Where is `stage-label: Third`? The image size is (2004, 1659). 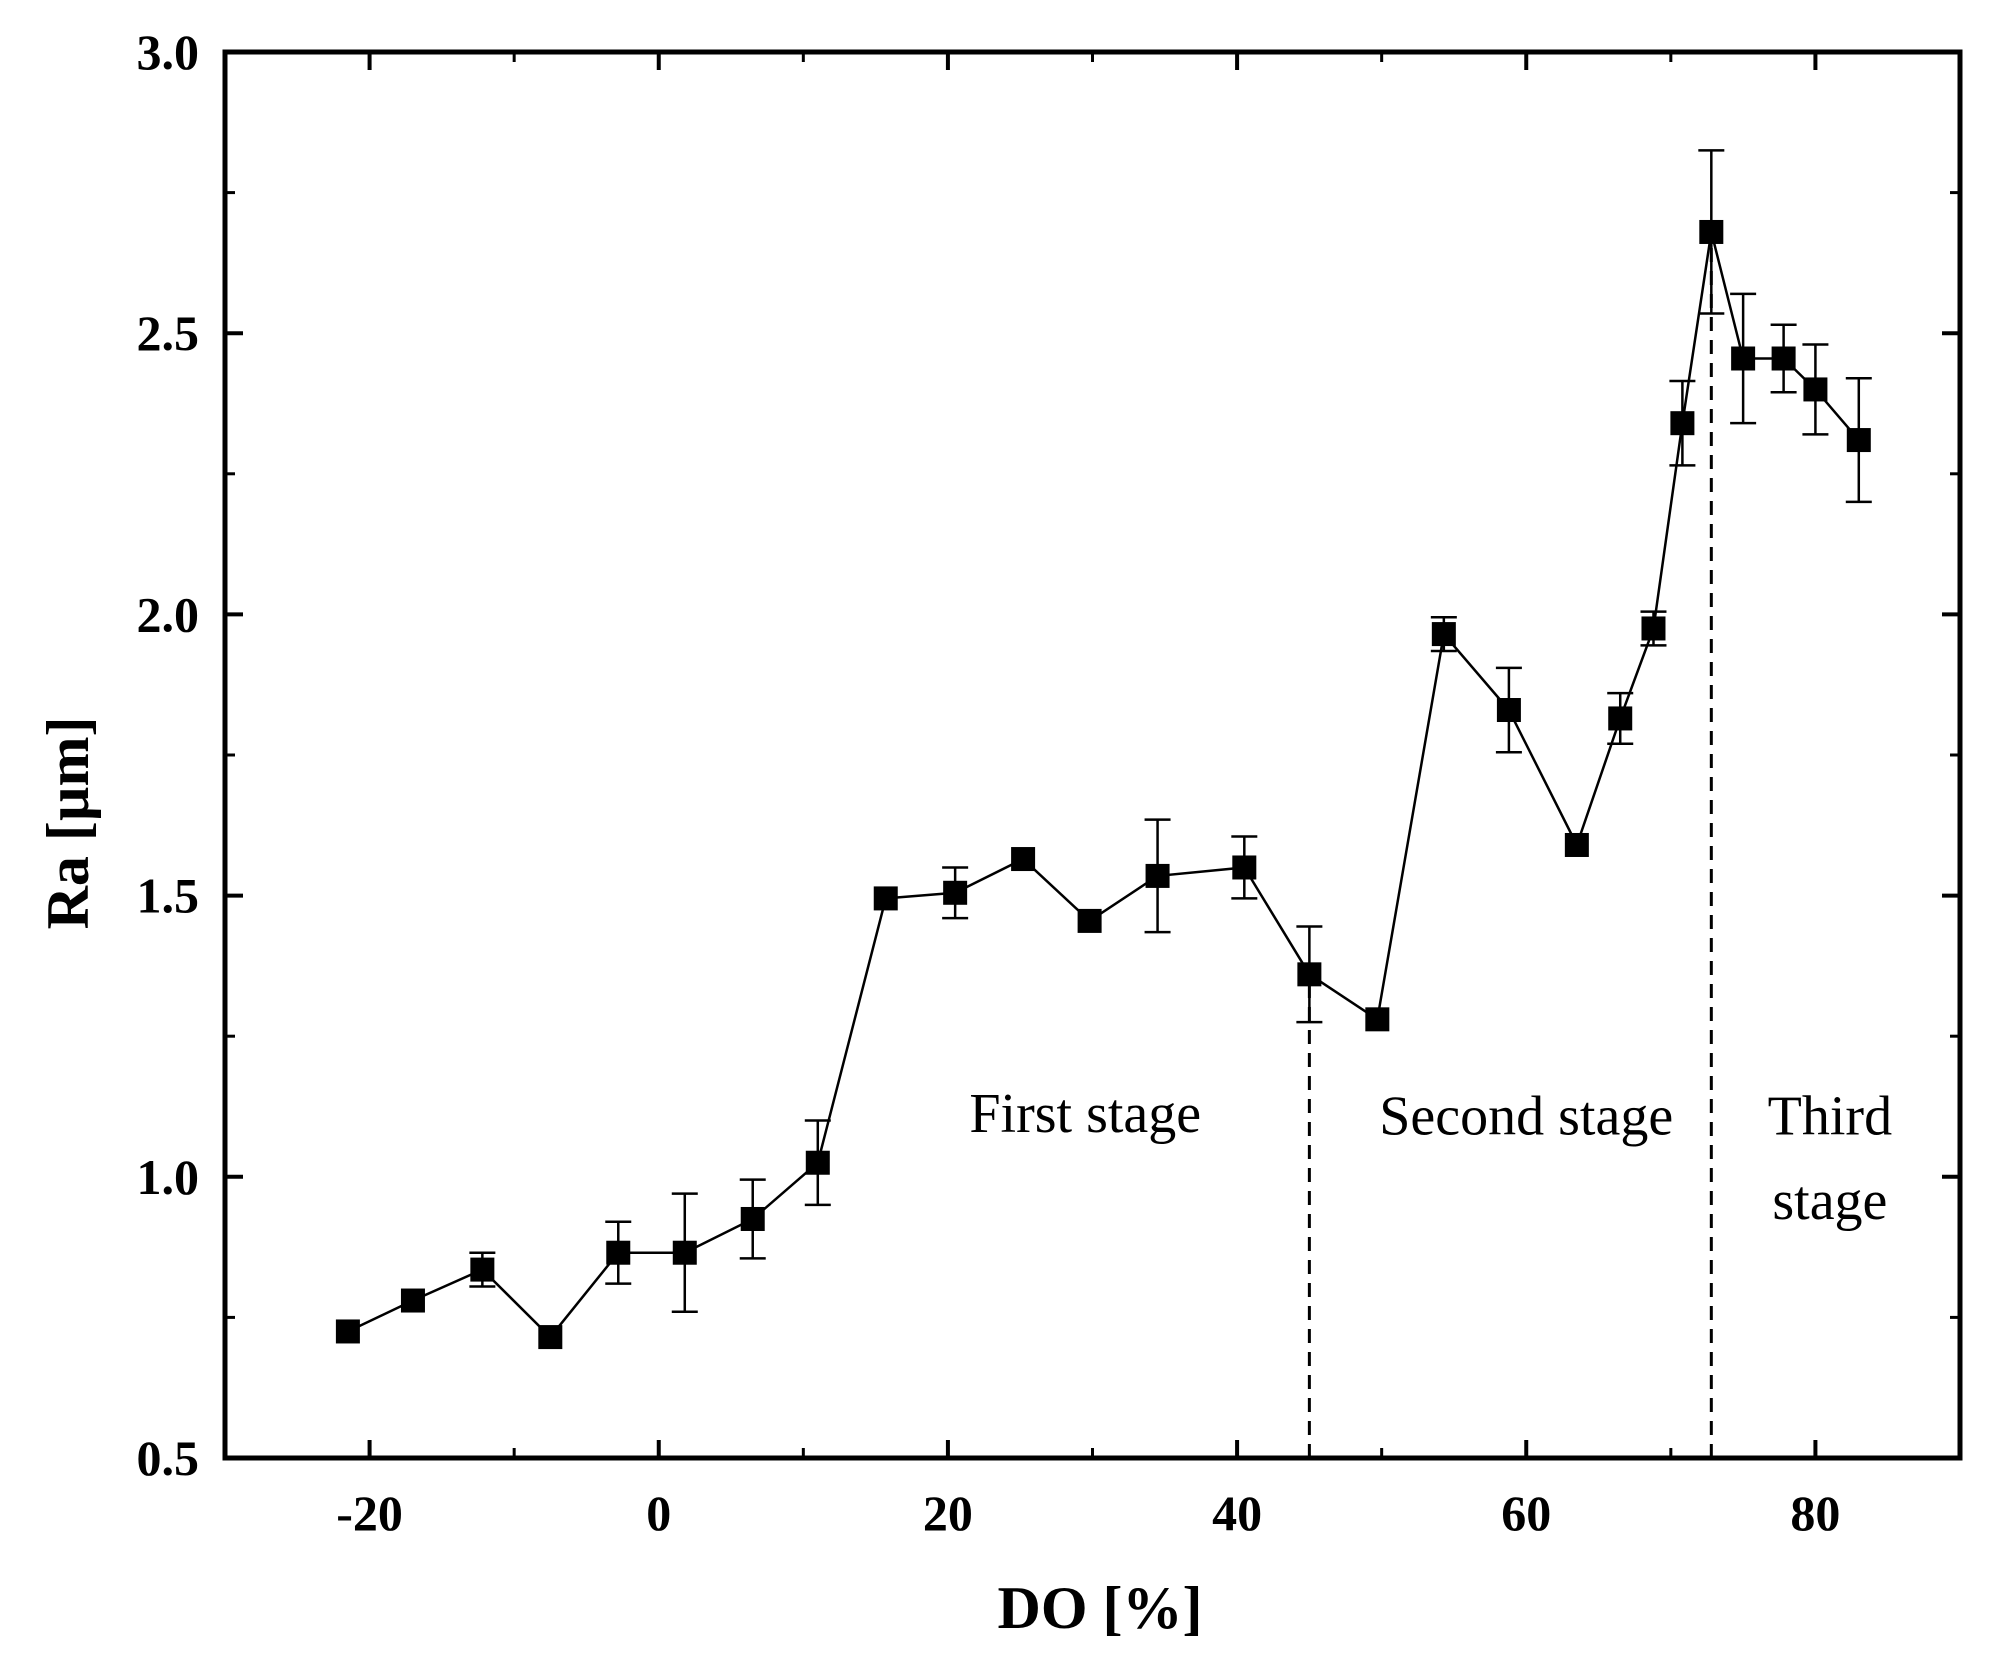 stage-label: Third is located at coordinates (1830, 1117).